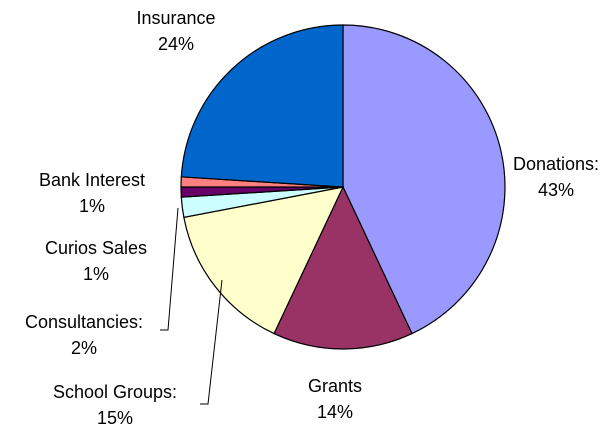  I want to click on label-grants-name: Grants, so click(335, 386).